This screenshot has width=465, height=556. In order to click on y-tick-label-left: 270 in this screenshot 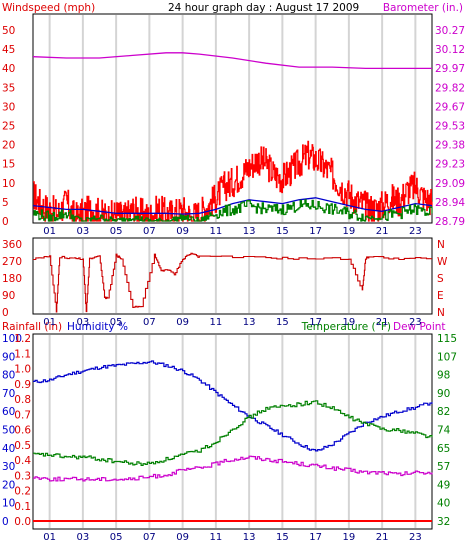, I will do `click(12, 262)`.